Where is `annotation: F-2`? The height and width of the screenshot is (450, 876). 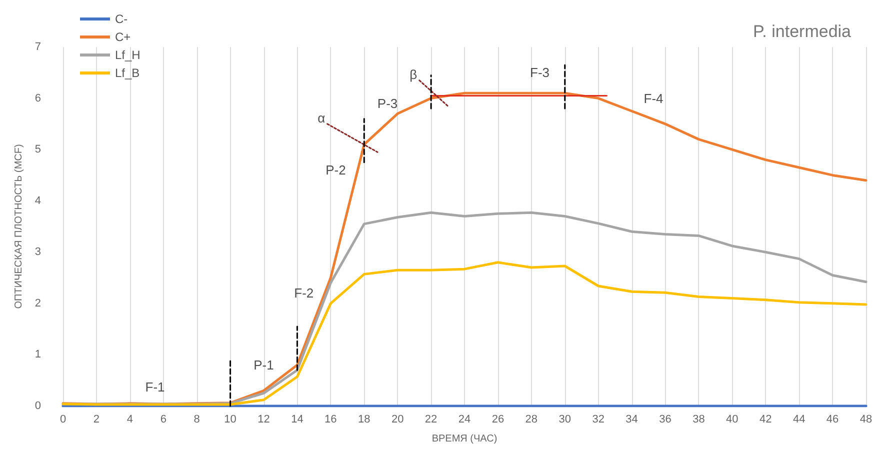 annotation: F-2 is located at coordinates (304, 293).